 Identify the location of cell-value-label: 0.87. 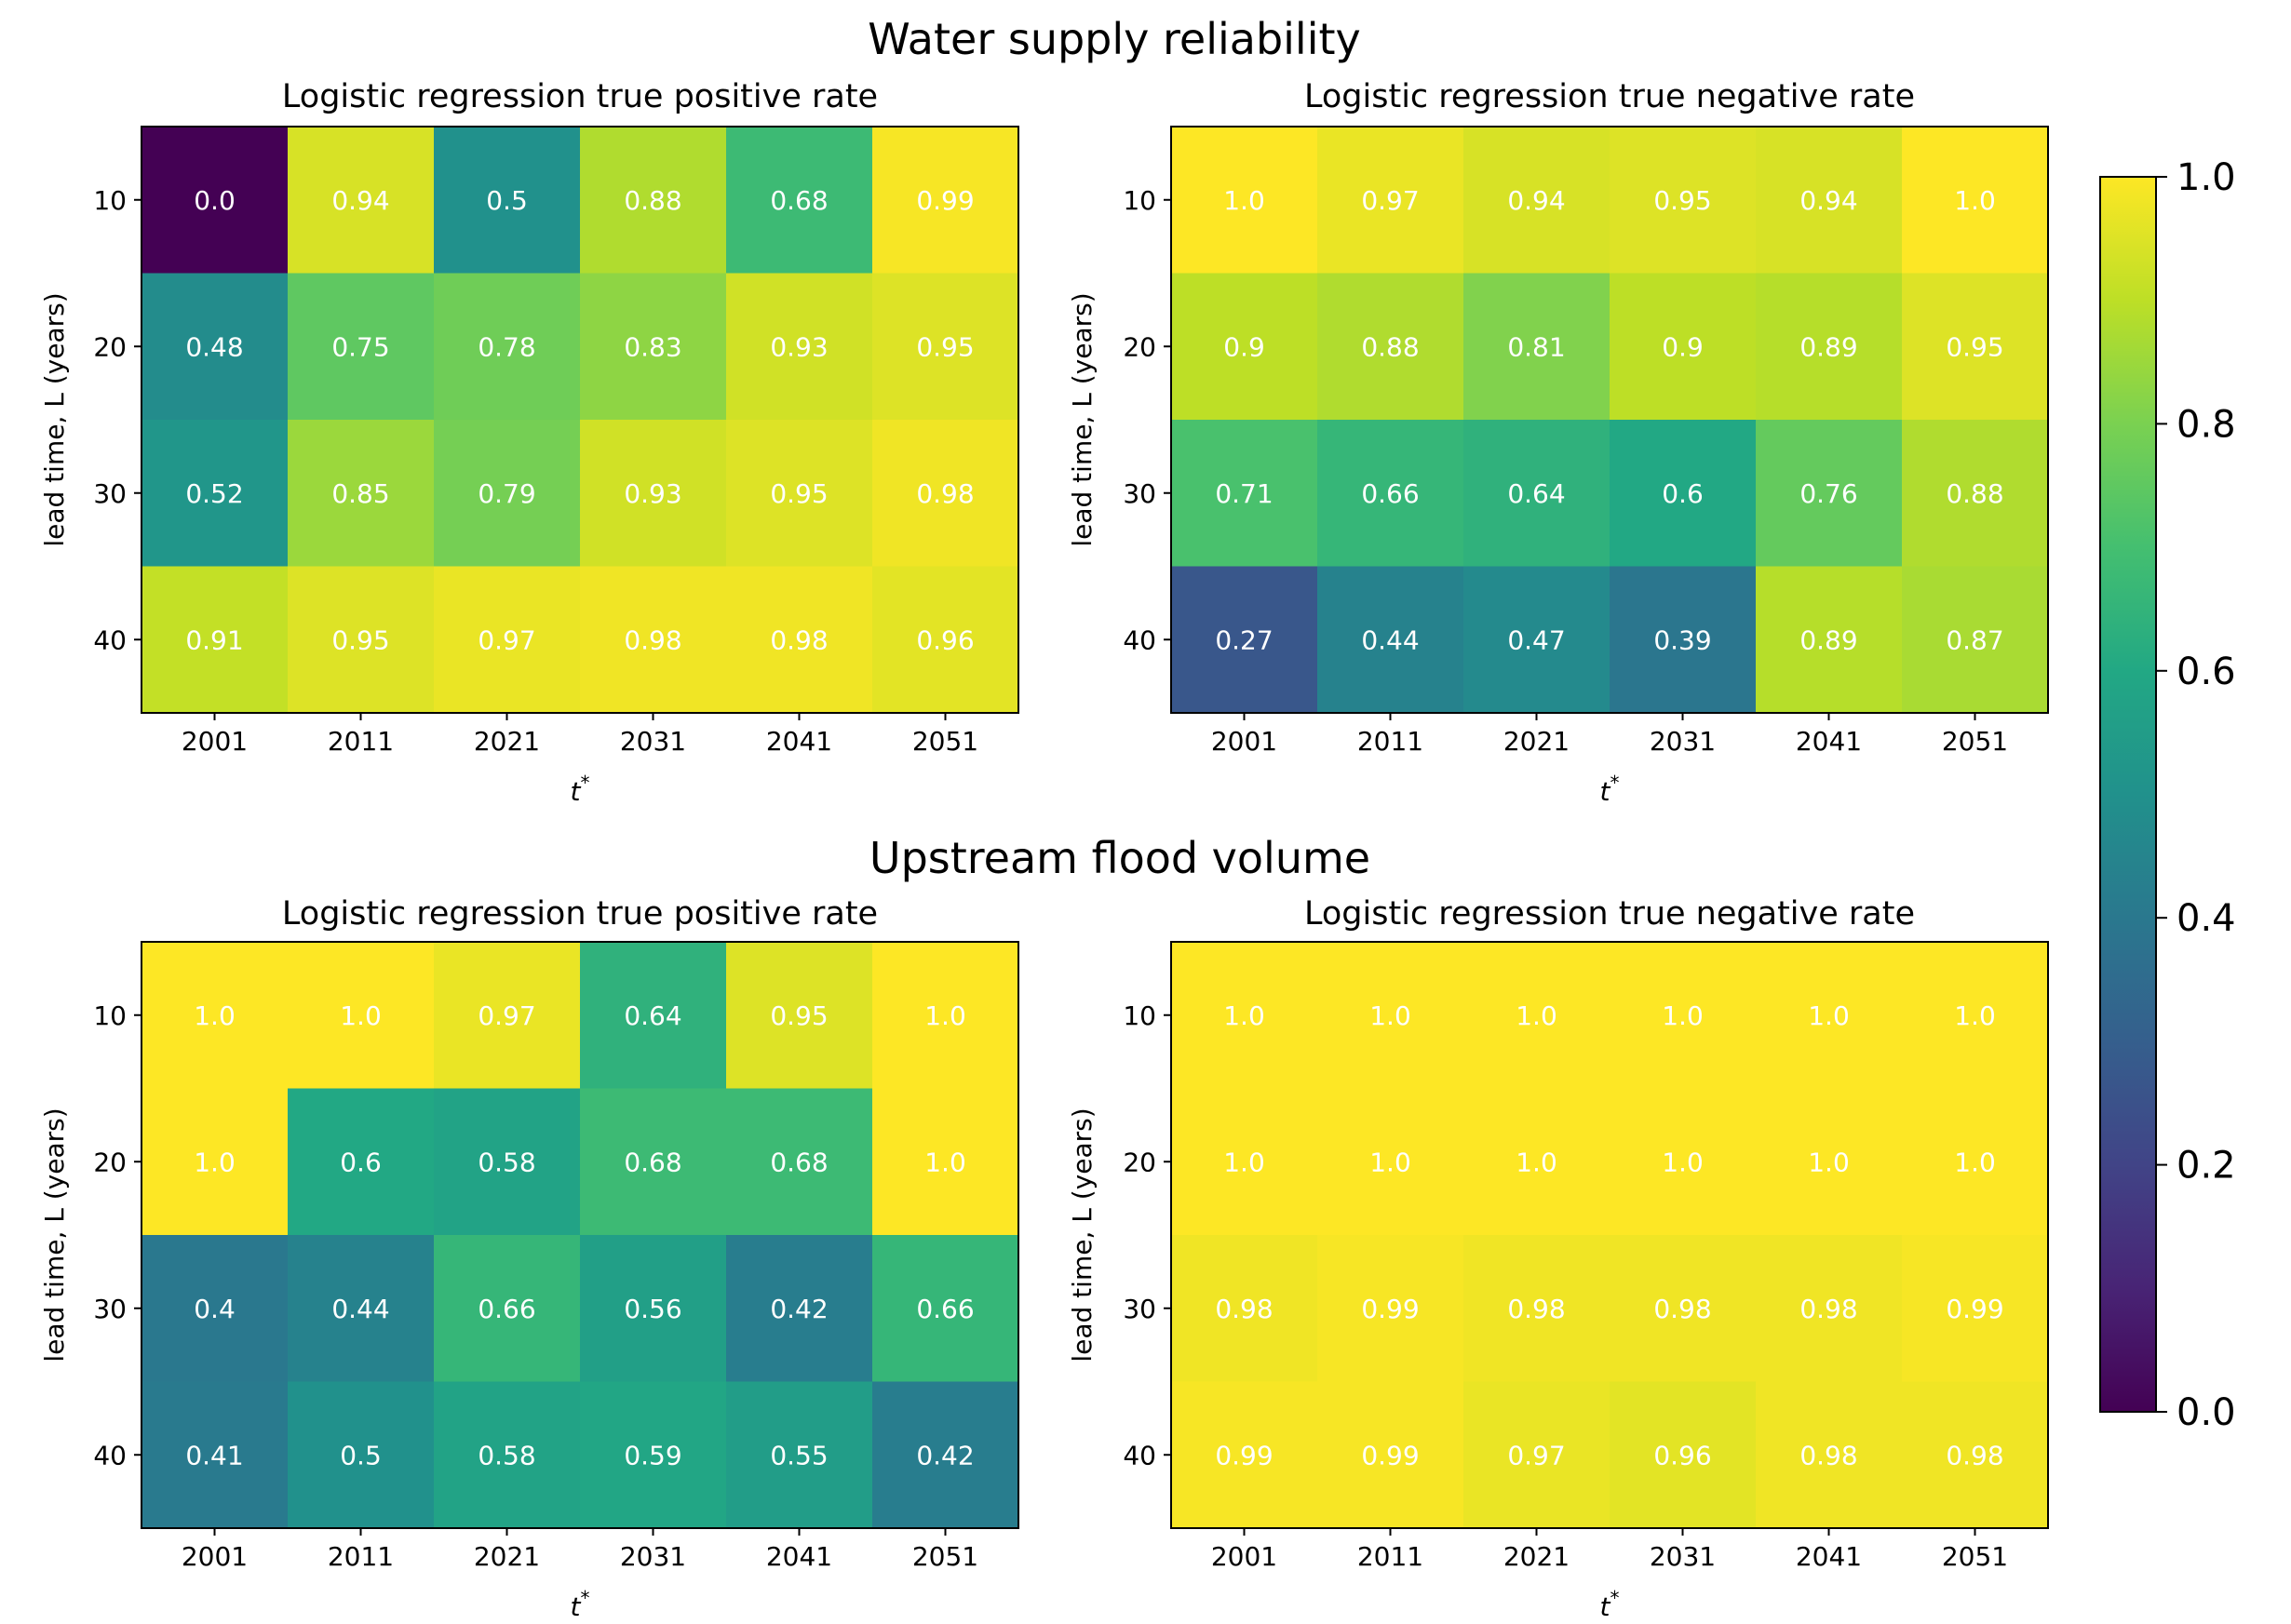
(1974, 639).